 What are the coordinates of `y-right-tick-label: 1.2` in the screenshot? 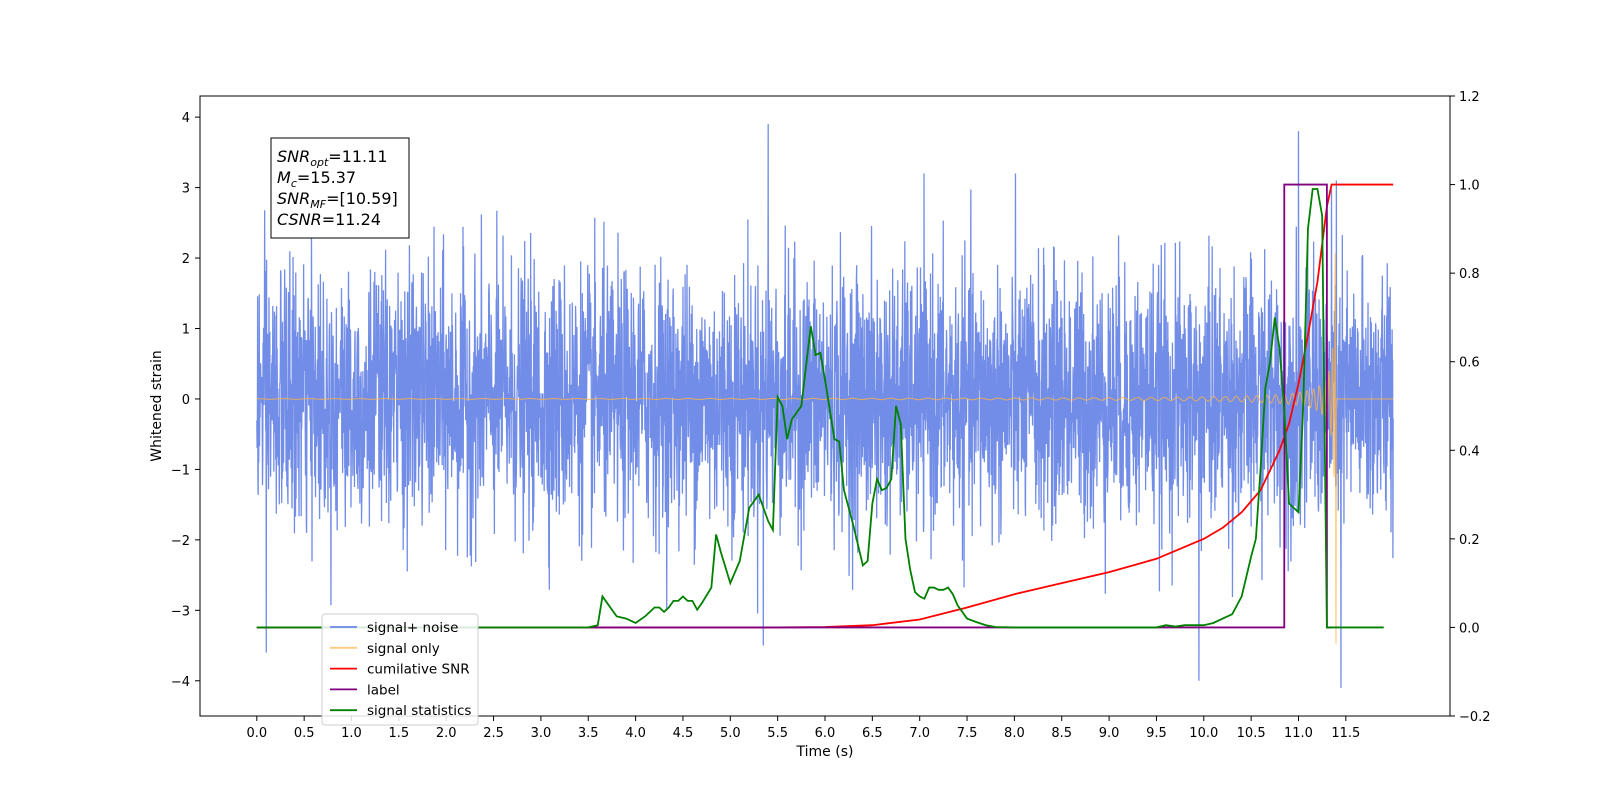 It's located at (1469, 97).